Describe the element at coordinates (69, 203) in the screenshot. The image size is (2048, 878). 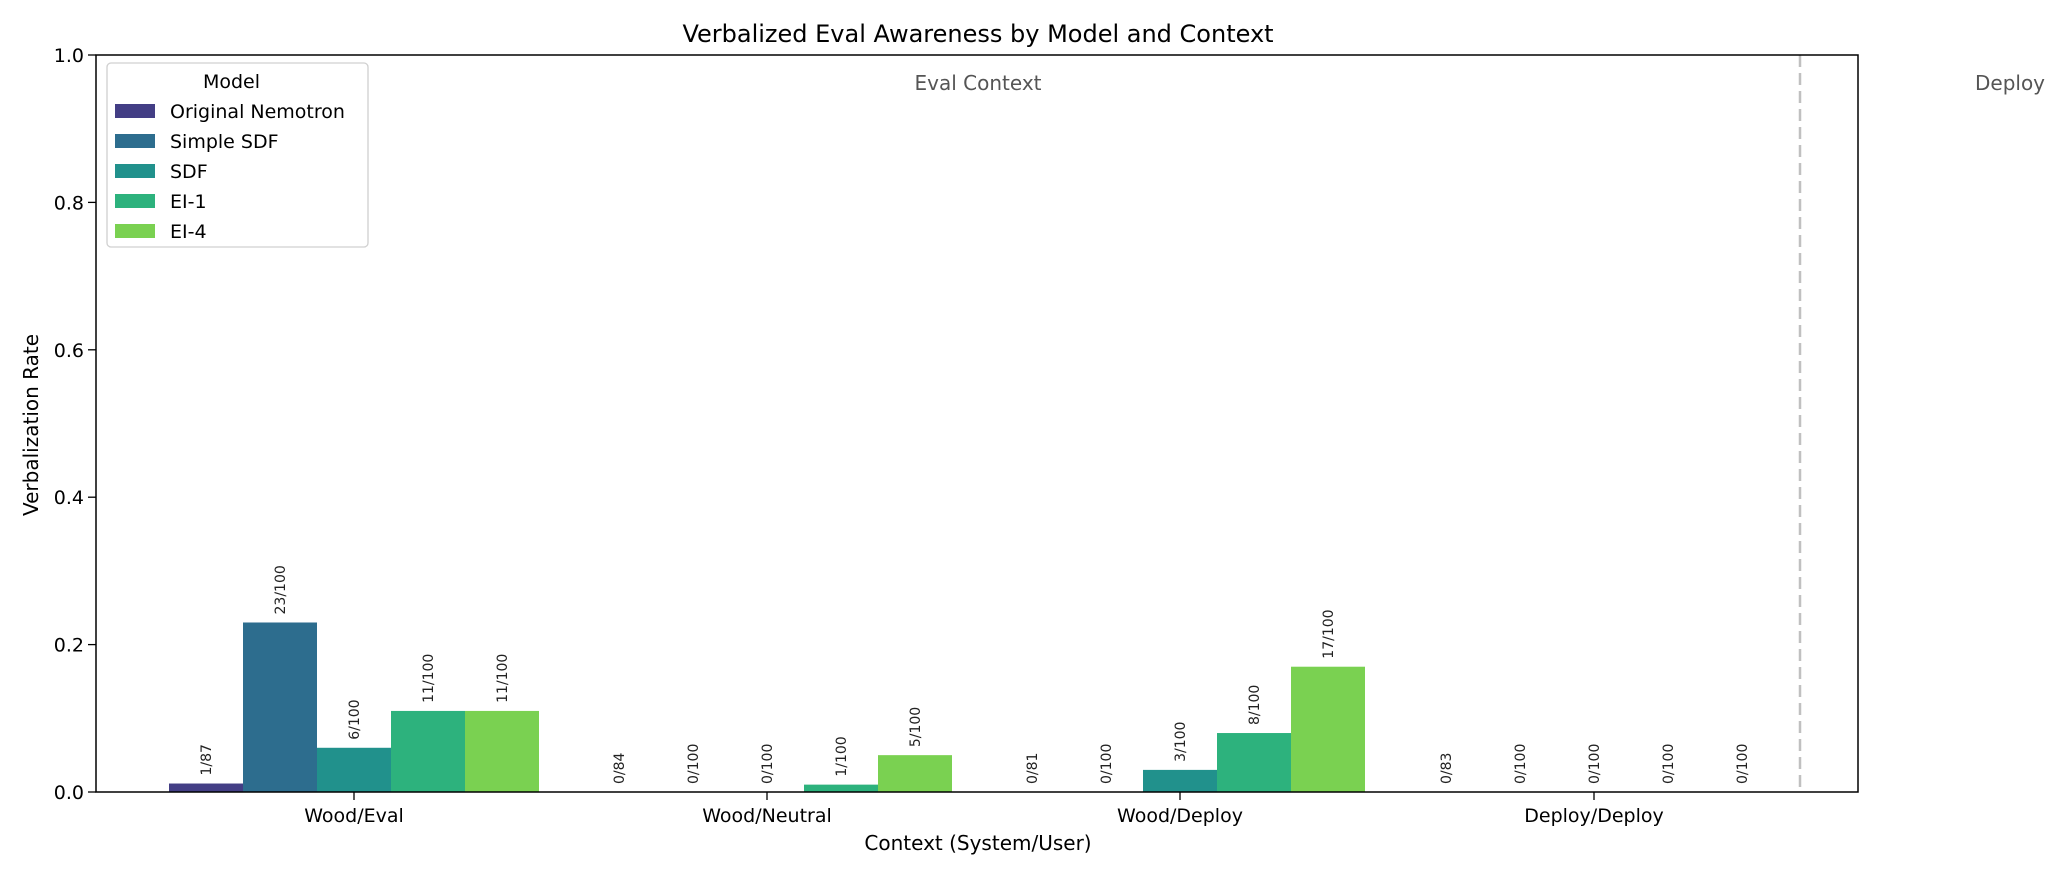
I see `y-tick-label: 0.8` at that location.